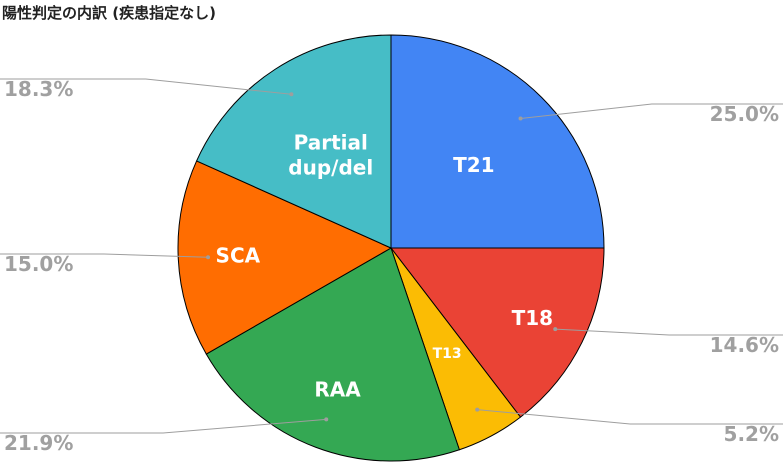 The width and height of the screenshot is (783, 464). What do you see at coordinates (38, 89) in the screenshot?
I see `value-label-partial-dup-del: 18.3%` at bounding box center [38, 89].